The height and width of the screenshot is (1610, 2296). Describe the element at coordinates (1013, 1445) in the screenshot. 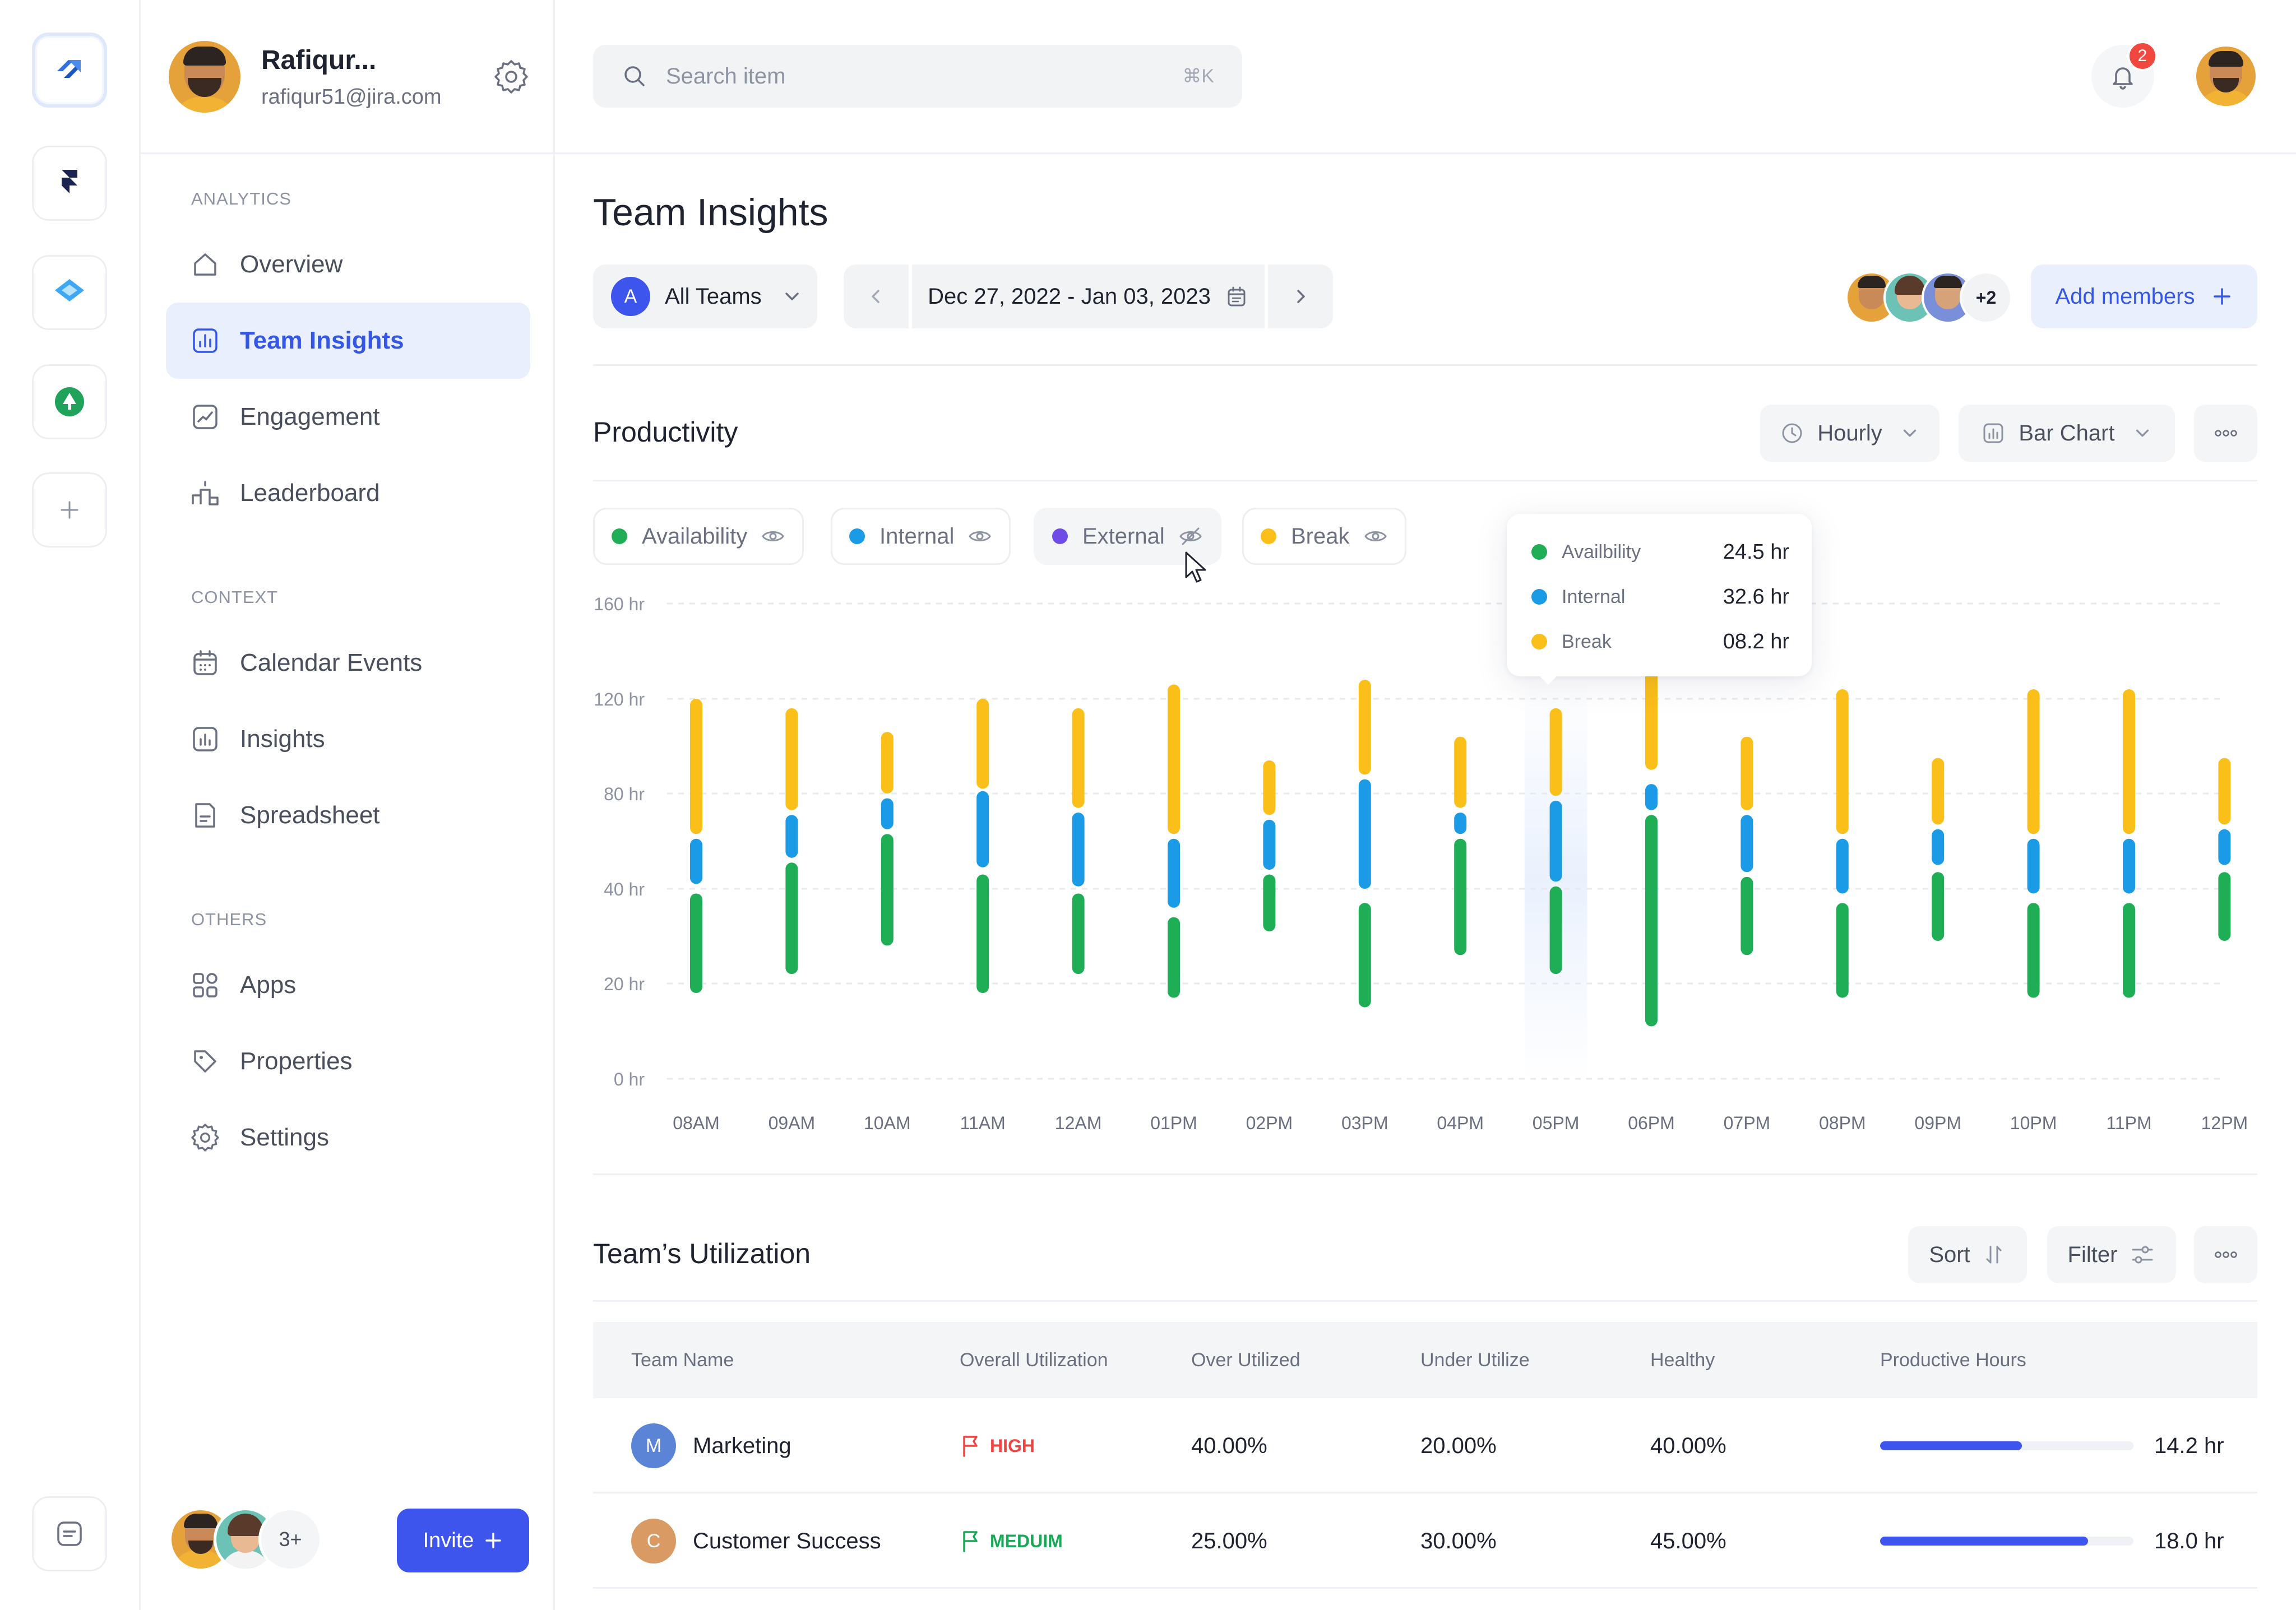

I see `utilization-level: HIGH` at that location.